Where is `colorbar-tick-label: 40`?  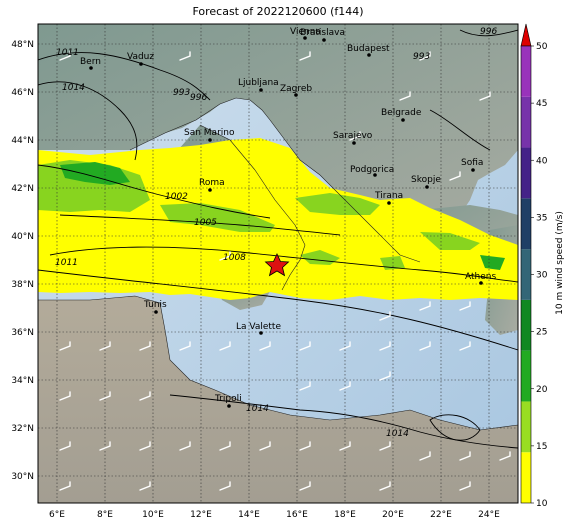
colorbar-tick-label: 40 is located at coordinates (542, 161).